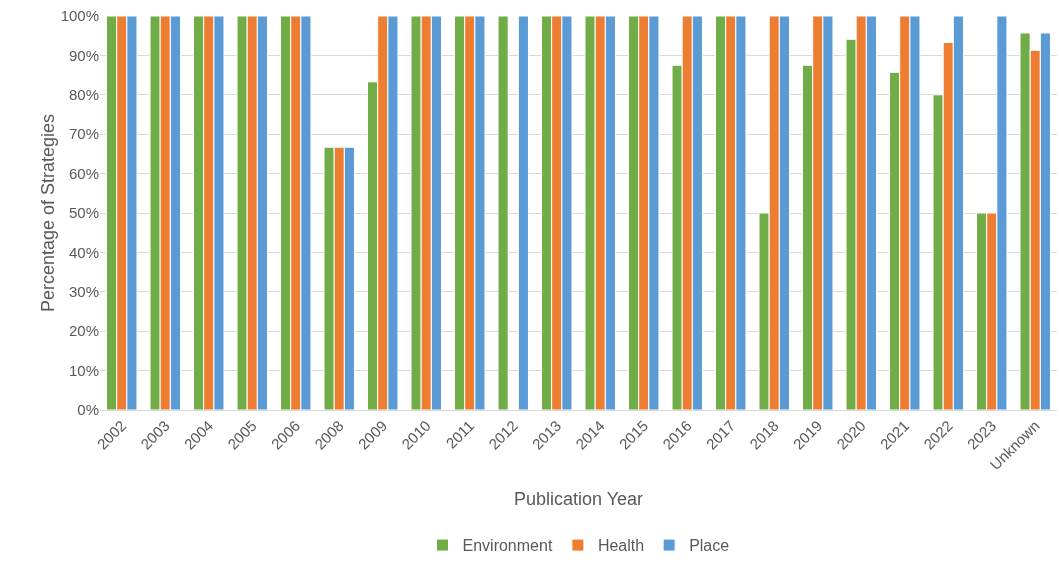 This screenshot has height=585, width=1061. I want to click on y-tick-label: 20%, so click(83, 331).